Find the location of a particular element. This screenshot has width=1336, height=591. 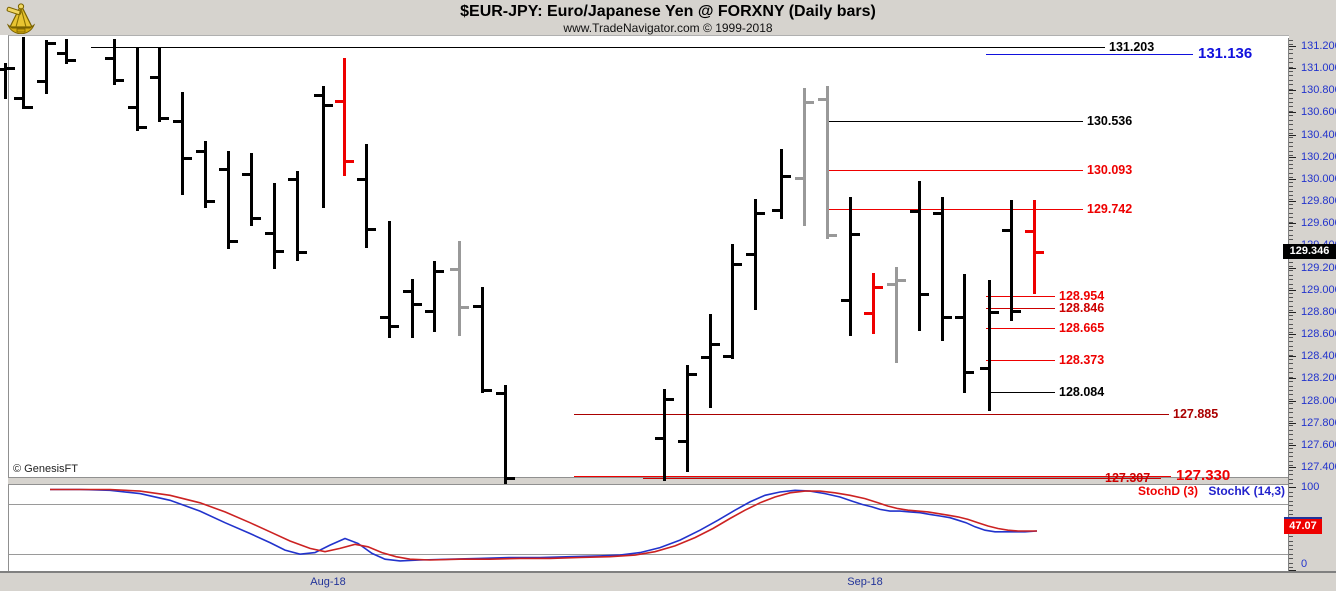

price-axis-tick-label: 128.200 is located at coordinates (1318, 378).